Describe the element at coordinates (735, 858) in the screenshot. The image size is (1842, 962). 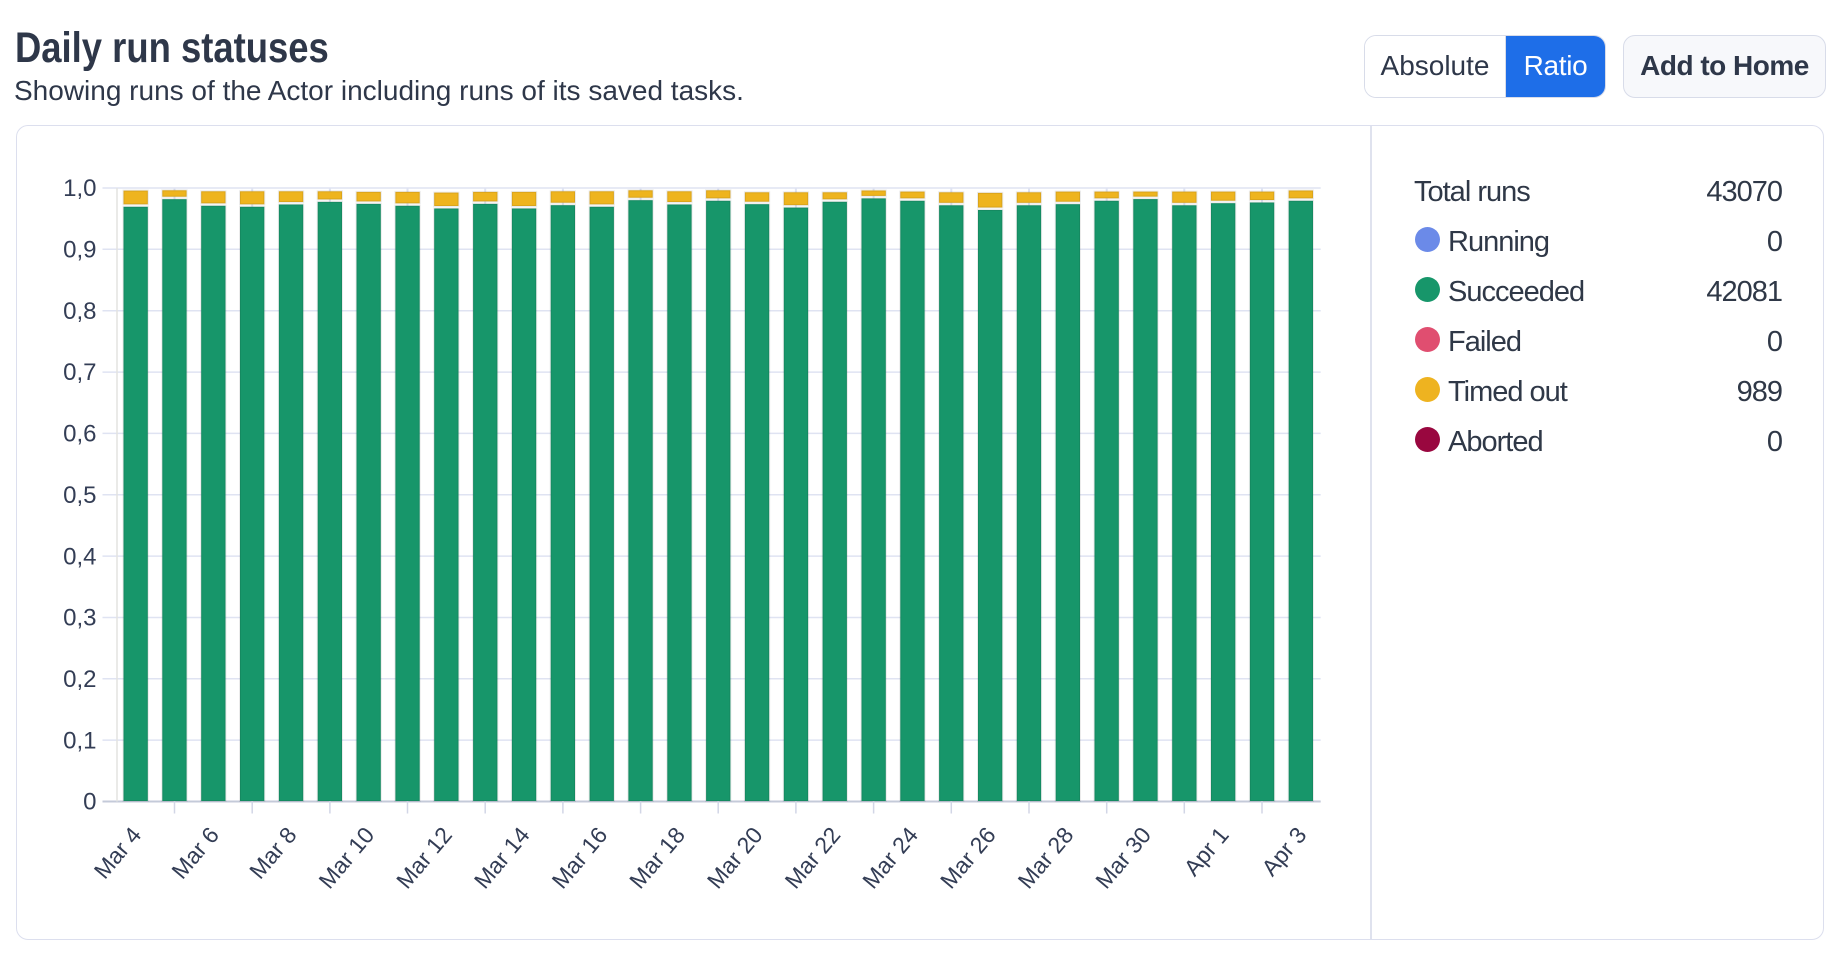
I see `svg-text: Mar 20` at that location.